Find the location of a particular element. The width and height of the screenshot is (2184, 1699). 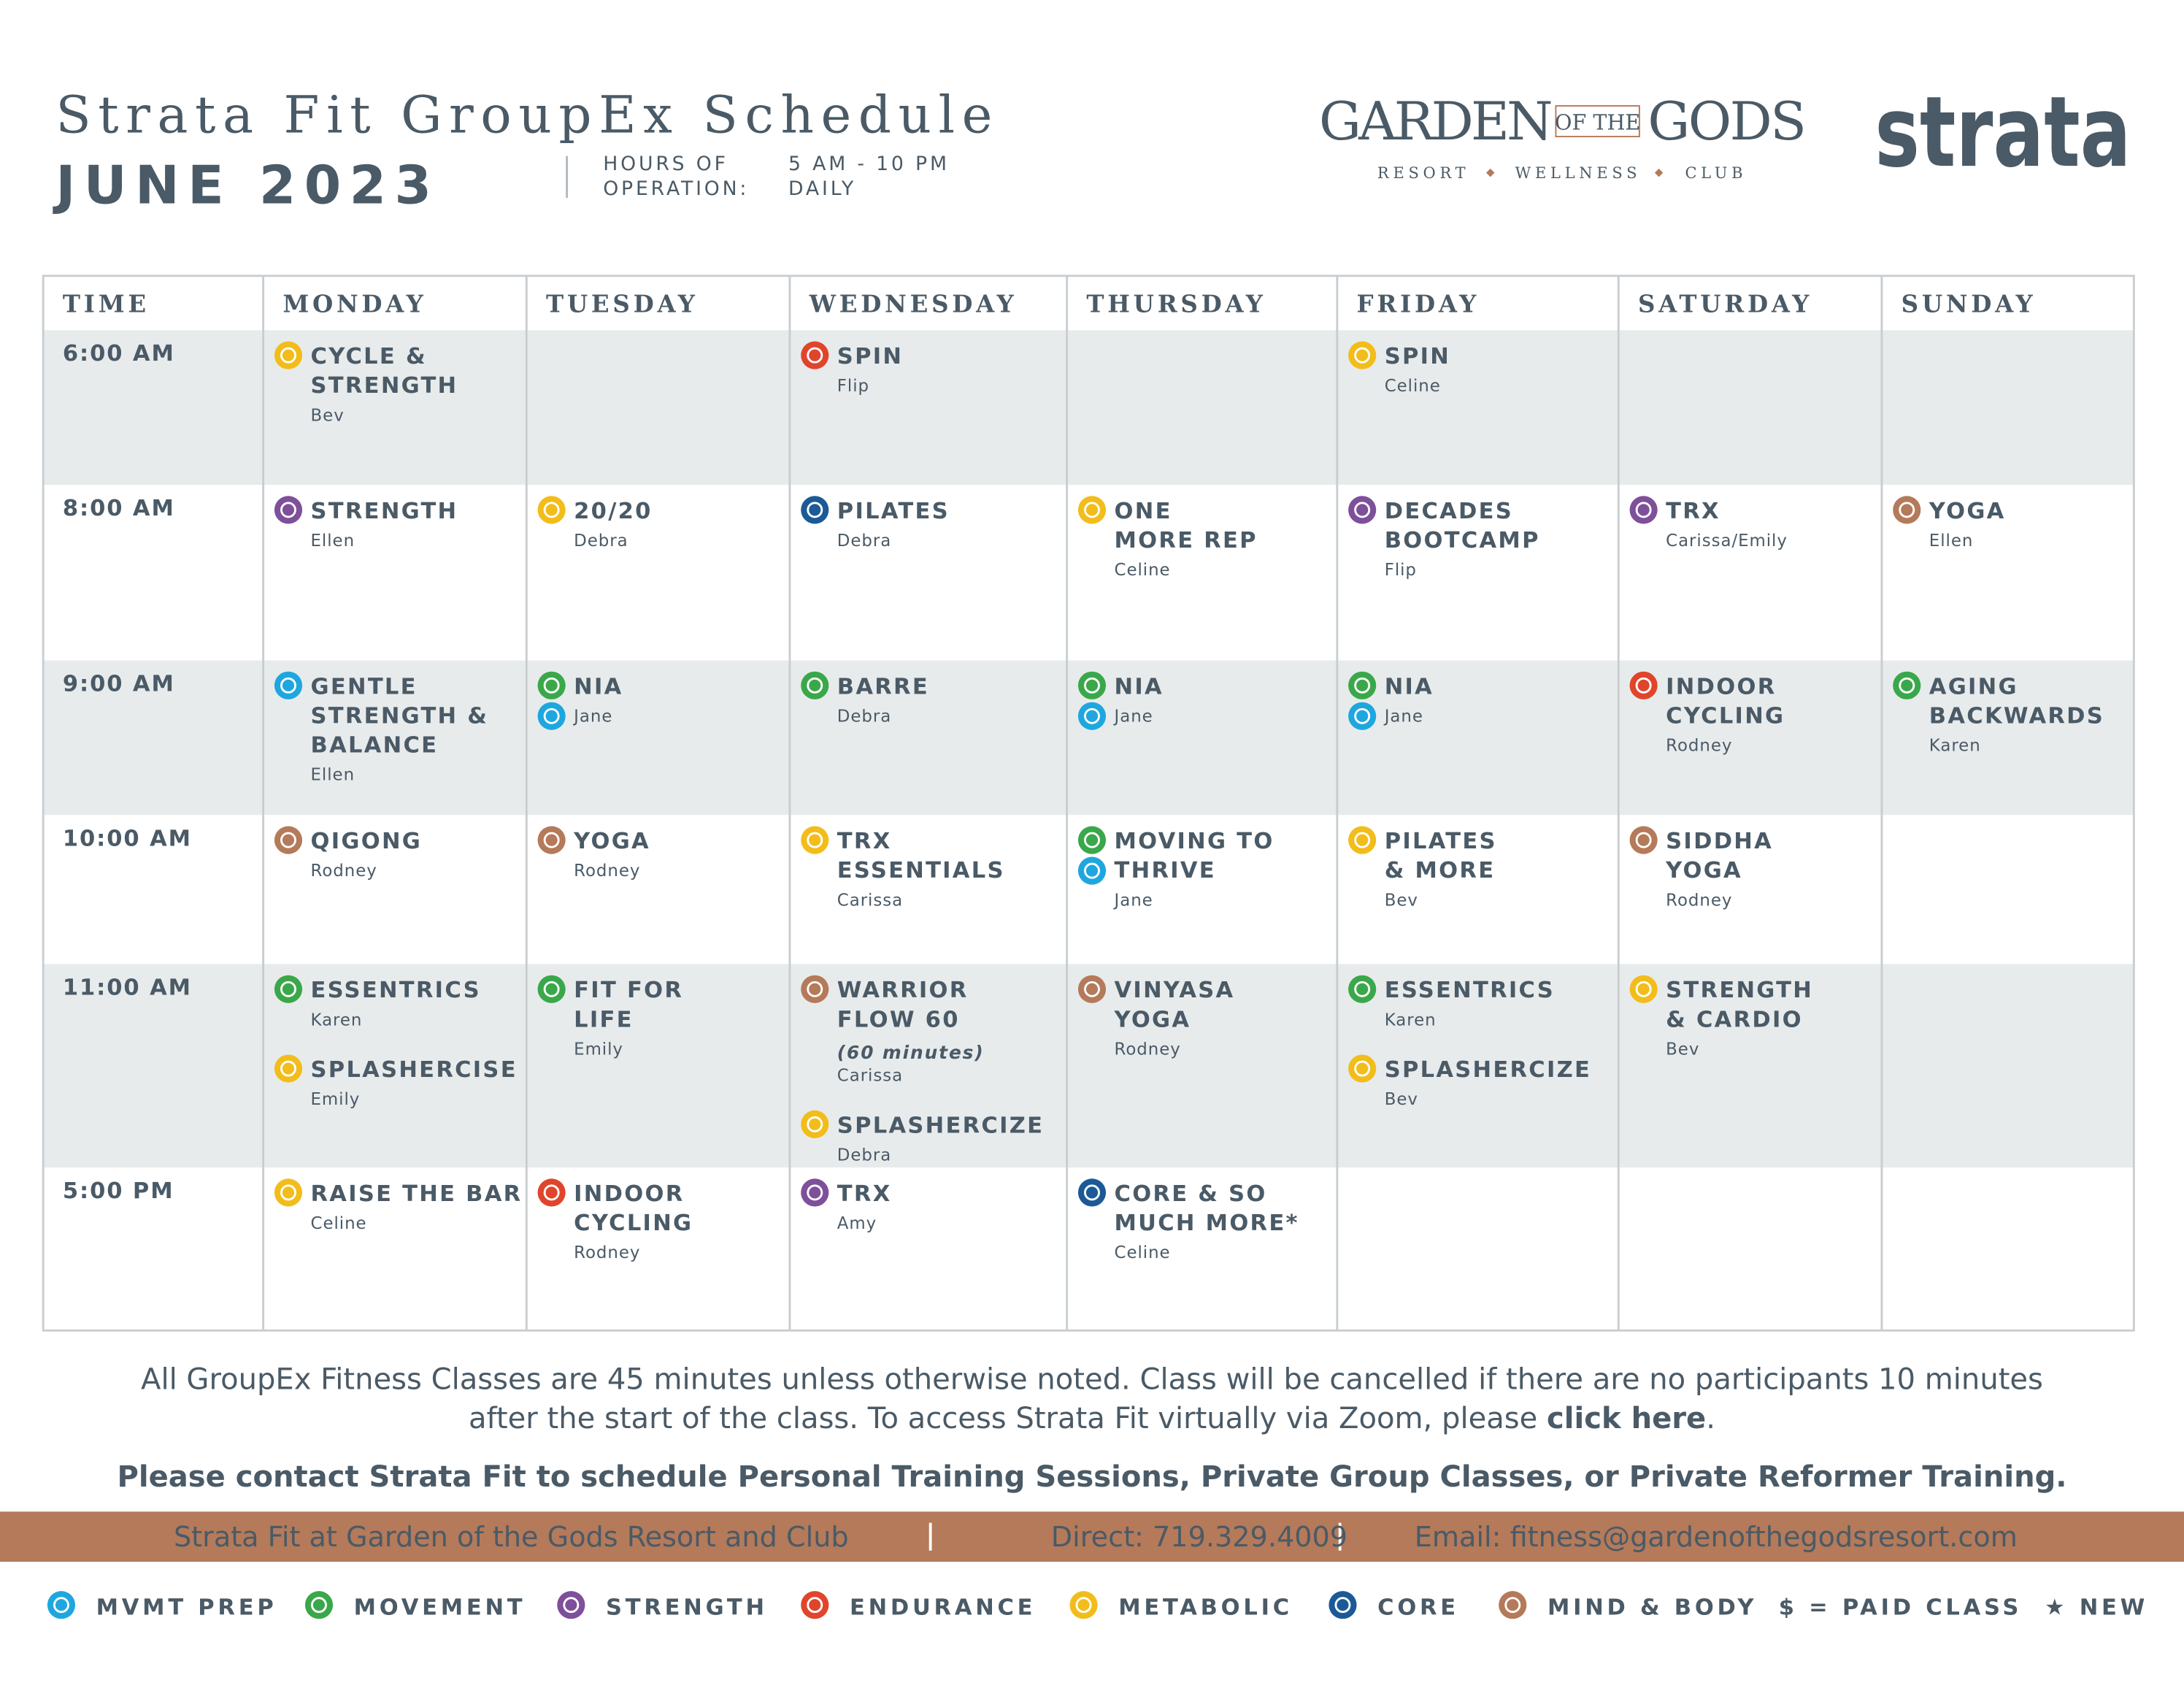

logo-tagline: WELLNESS is located at coordinates (1579, 173).